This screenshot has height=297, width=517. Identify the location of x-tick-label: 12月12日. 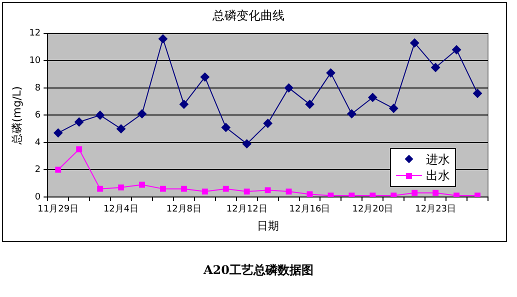
(247, 209).